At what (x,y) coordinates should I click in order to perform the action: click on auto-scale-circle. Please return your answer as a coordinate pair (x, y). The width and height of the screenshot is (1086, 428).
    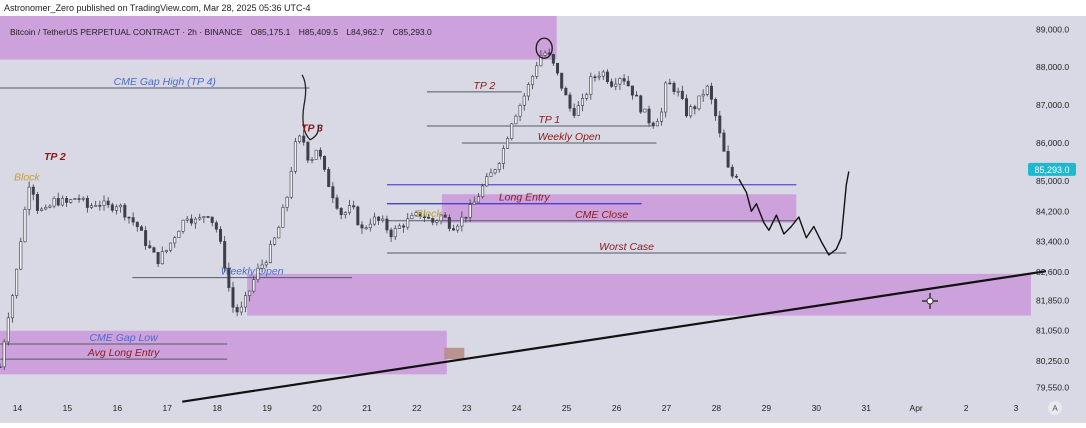
    Looking at the image, I should click on (1055, 408).